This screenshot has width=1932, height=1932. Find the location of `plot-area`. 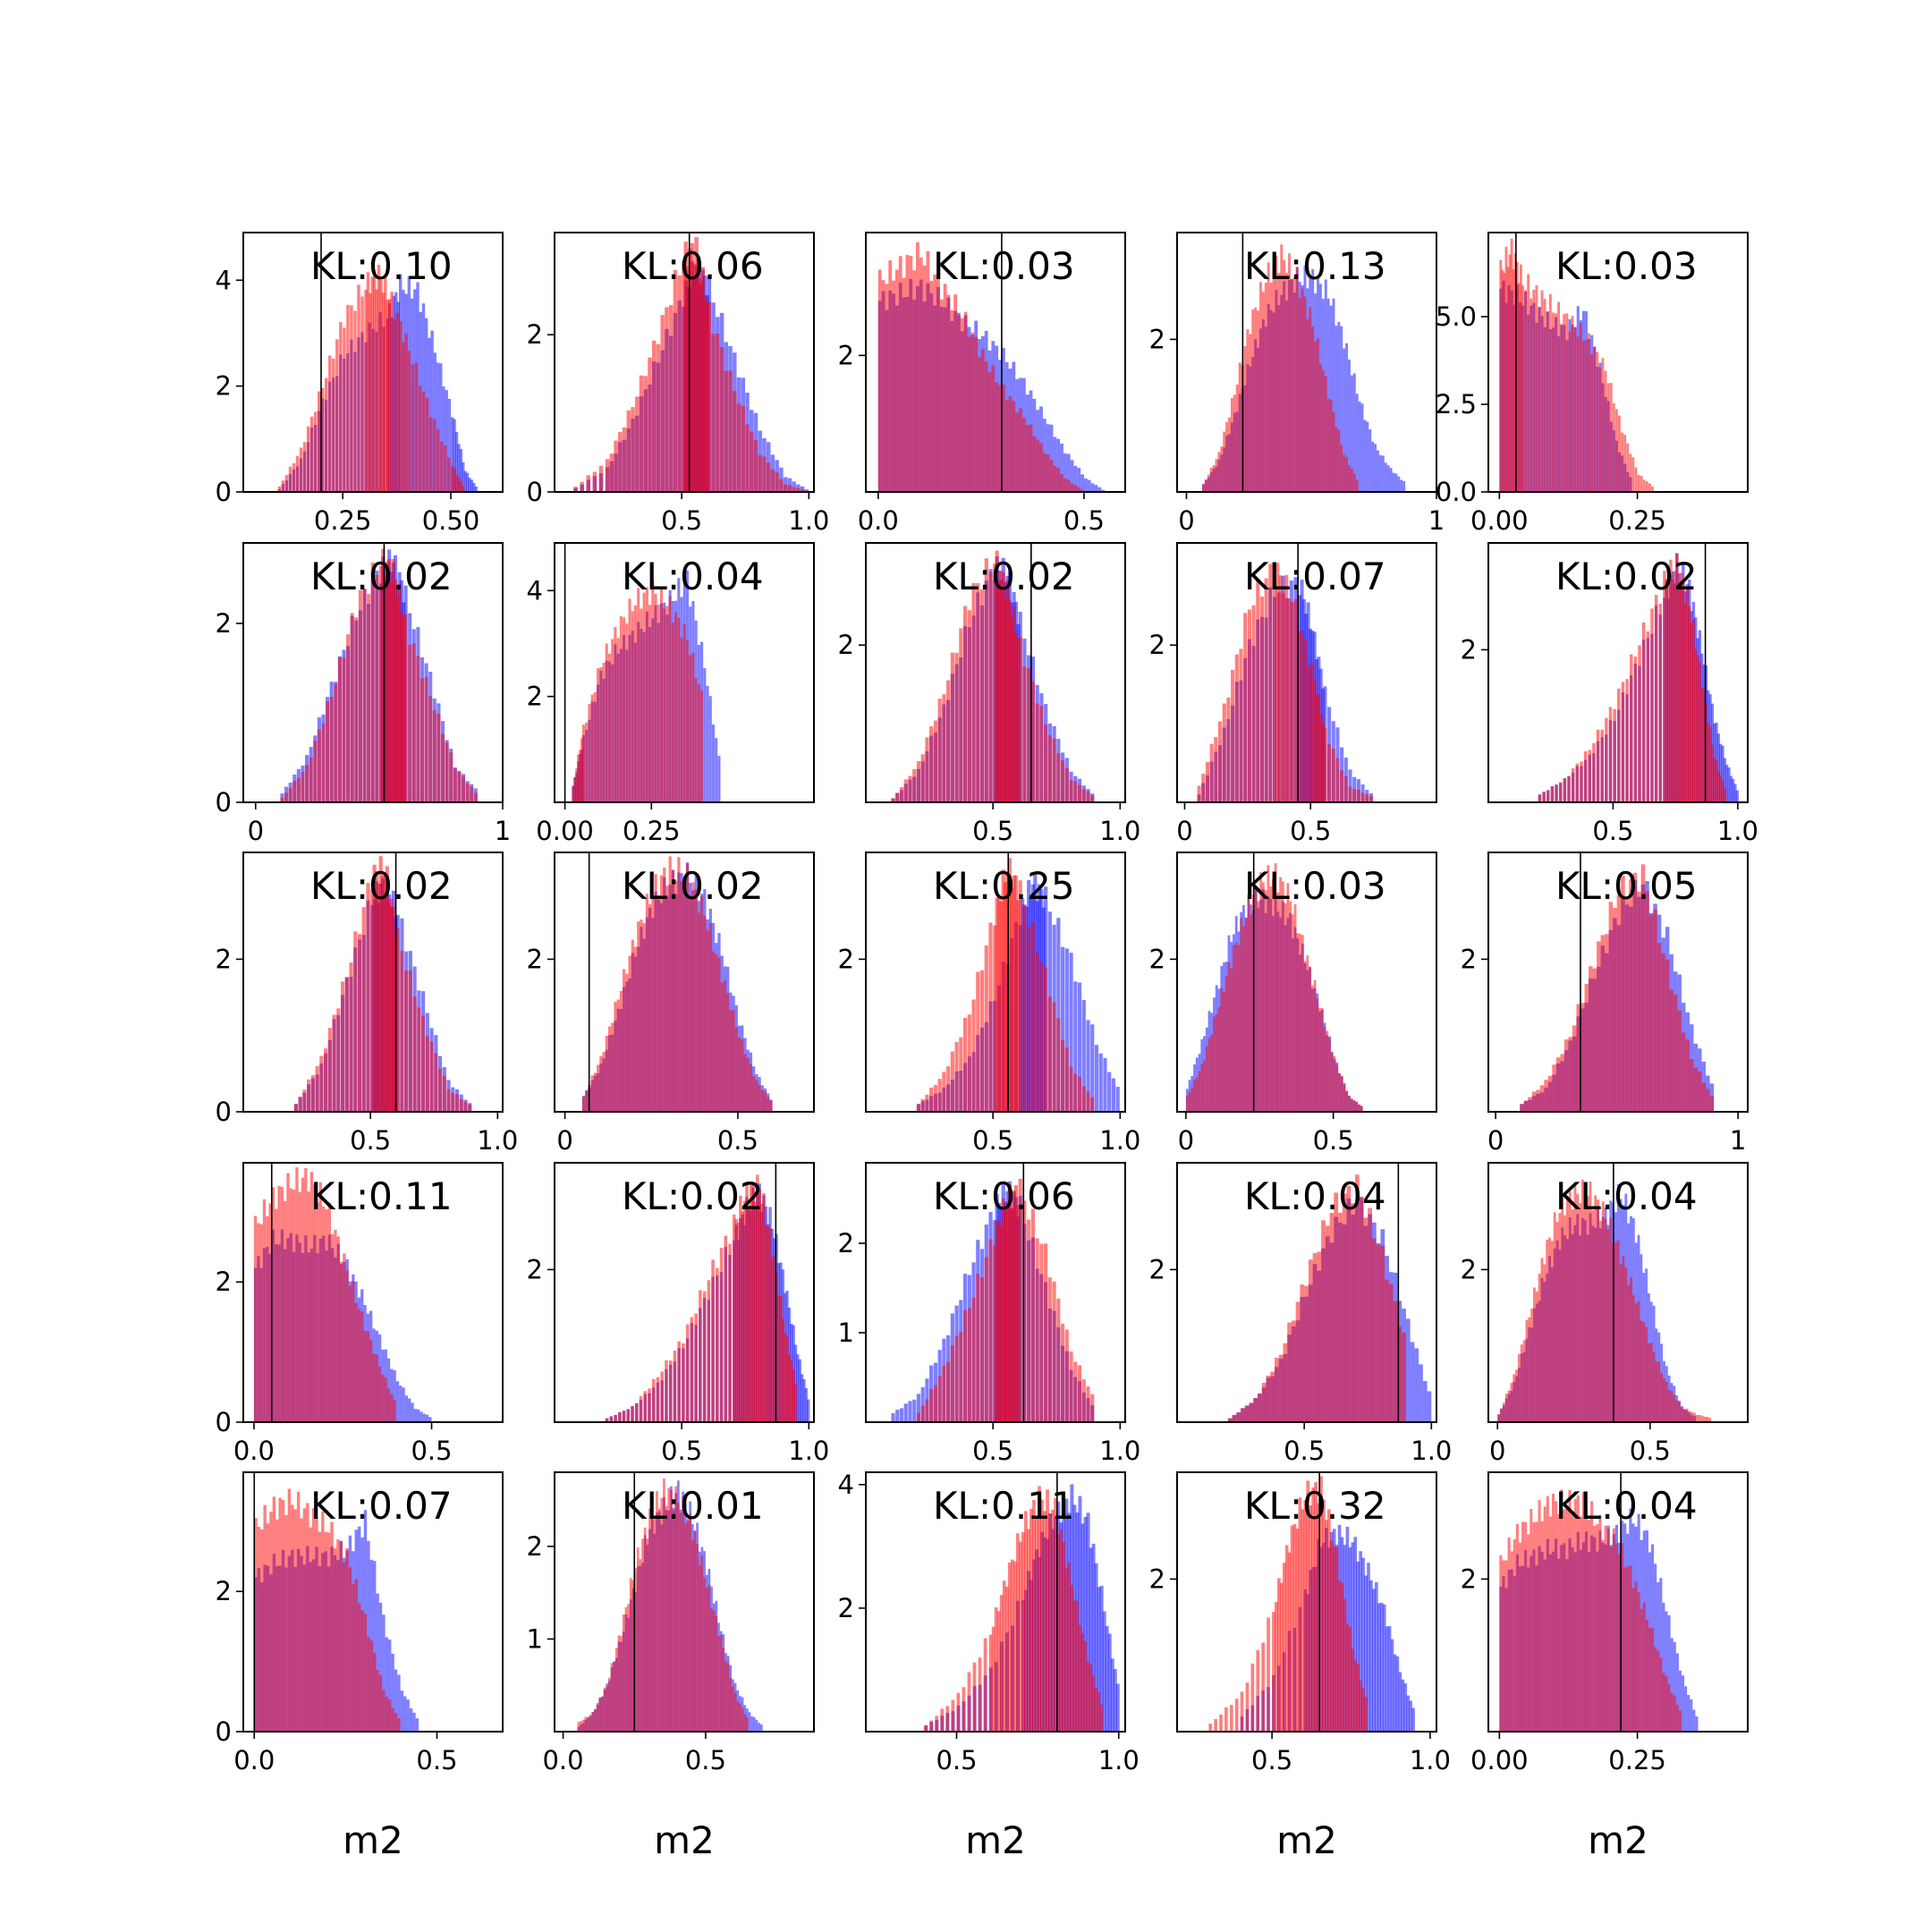

plot-area is located at coordinates (993, 1292).